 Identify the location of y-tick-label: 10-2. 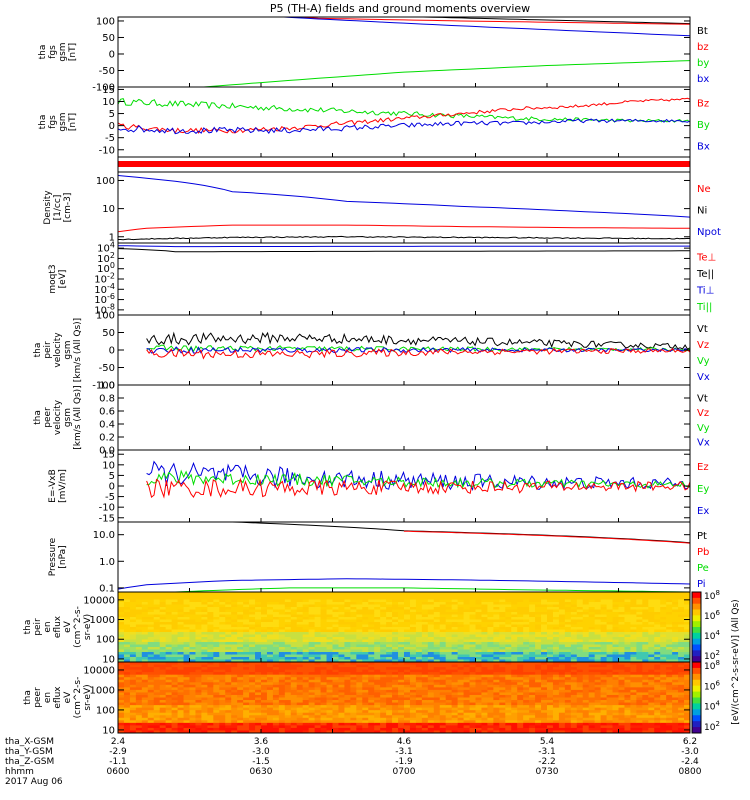
(104, 279).